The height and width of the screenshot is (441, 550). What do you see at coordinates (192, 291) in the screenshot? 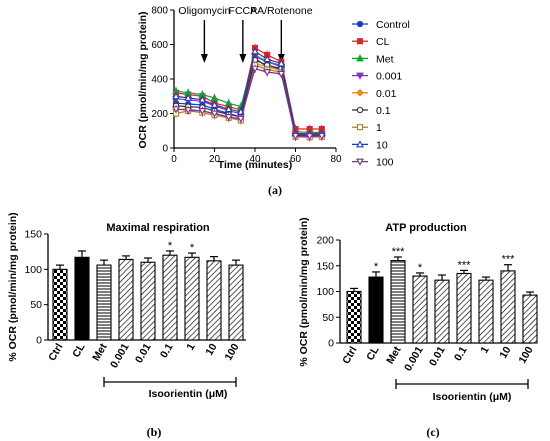
I see `bar-1: *` at bounding box center [192, 291].